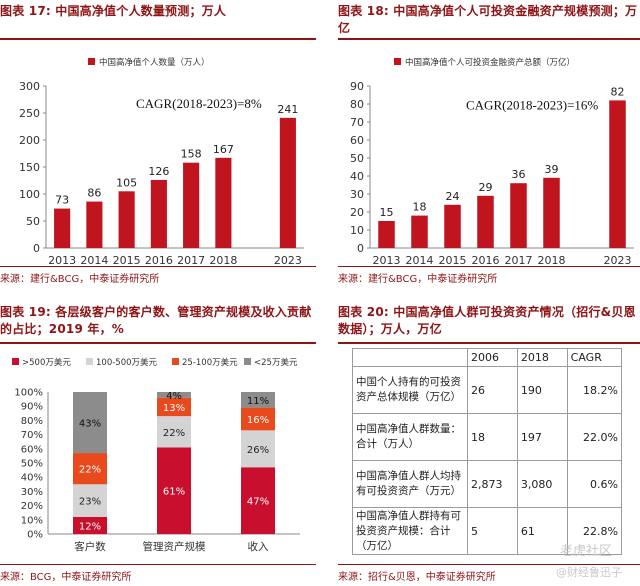  I want to click on chart-19-data-label: 47%, so click(258, 502).